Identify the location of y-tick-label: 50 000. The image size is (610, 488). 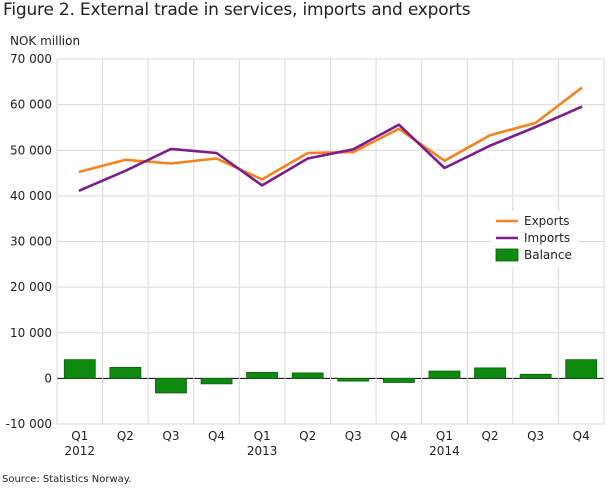
(31, 150).